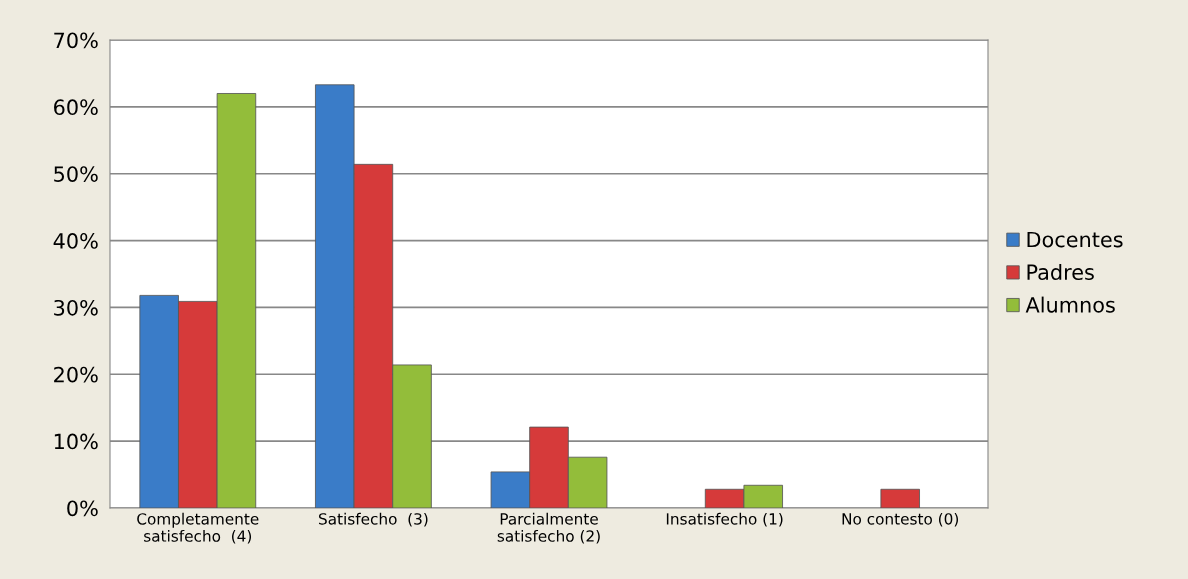 The width and height of the screenshot is (1188, 579). What do you see at coordinates (373, 519) in the screenshot?
I see `x-tick-label: Satisfecho (3)` at bounding box center [373, 519].